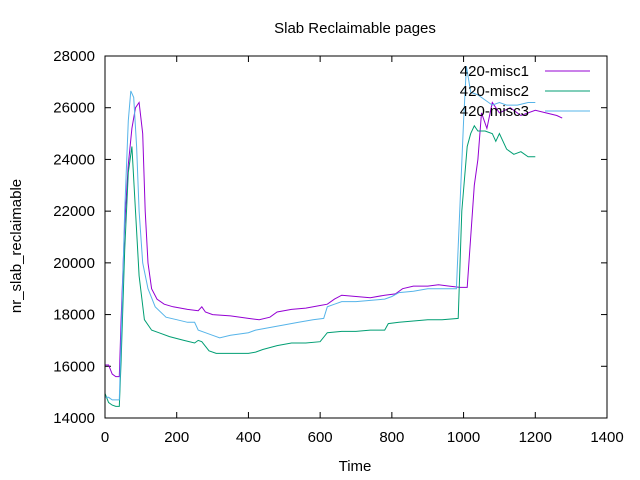 The width and height of the screenshot is (640, 480). I want to click on x-tick-label: 1400, so click(606, 437).